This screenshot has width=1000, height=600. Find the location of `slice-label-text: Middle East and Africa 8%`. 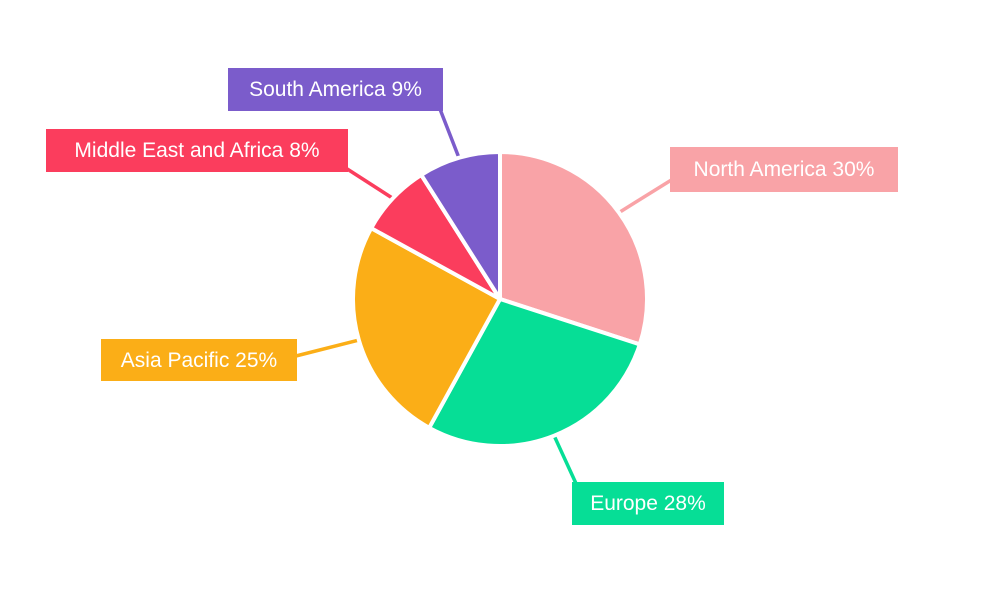

slice-label-text: Middle East and Africa 8% is located at coordinates (197, 150).